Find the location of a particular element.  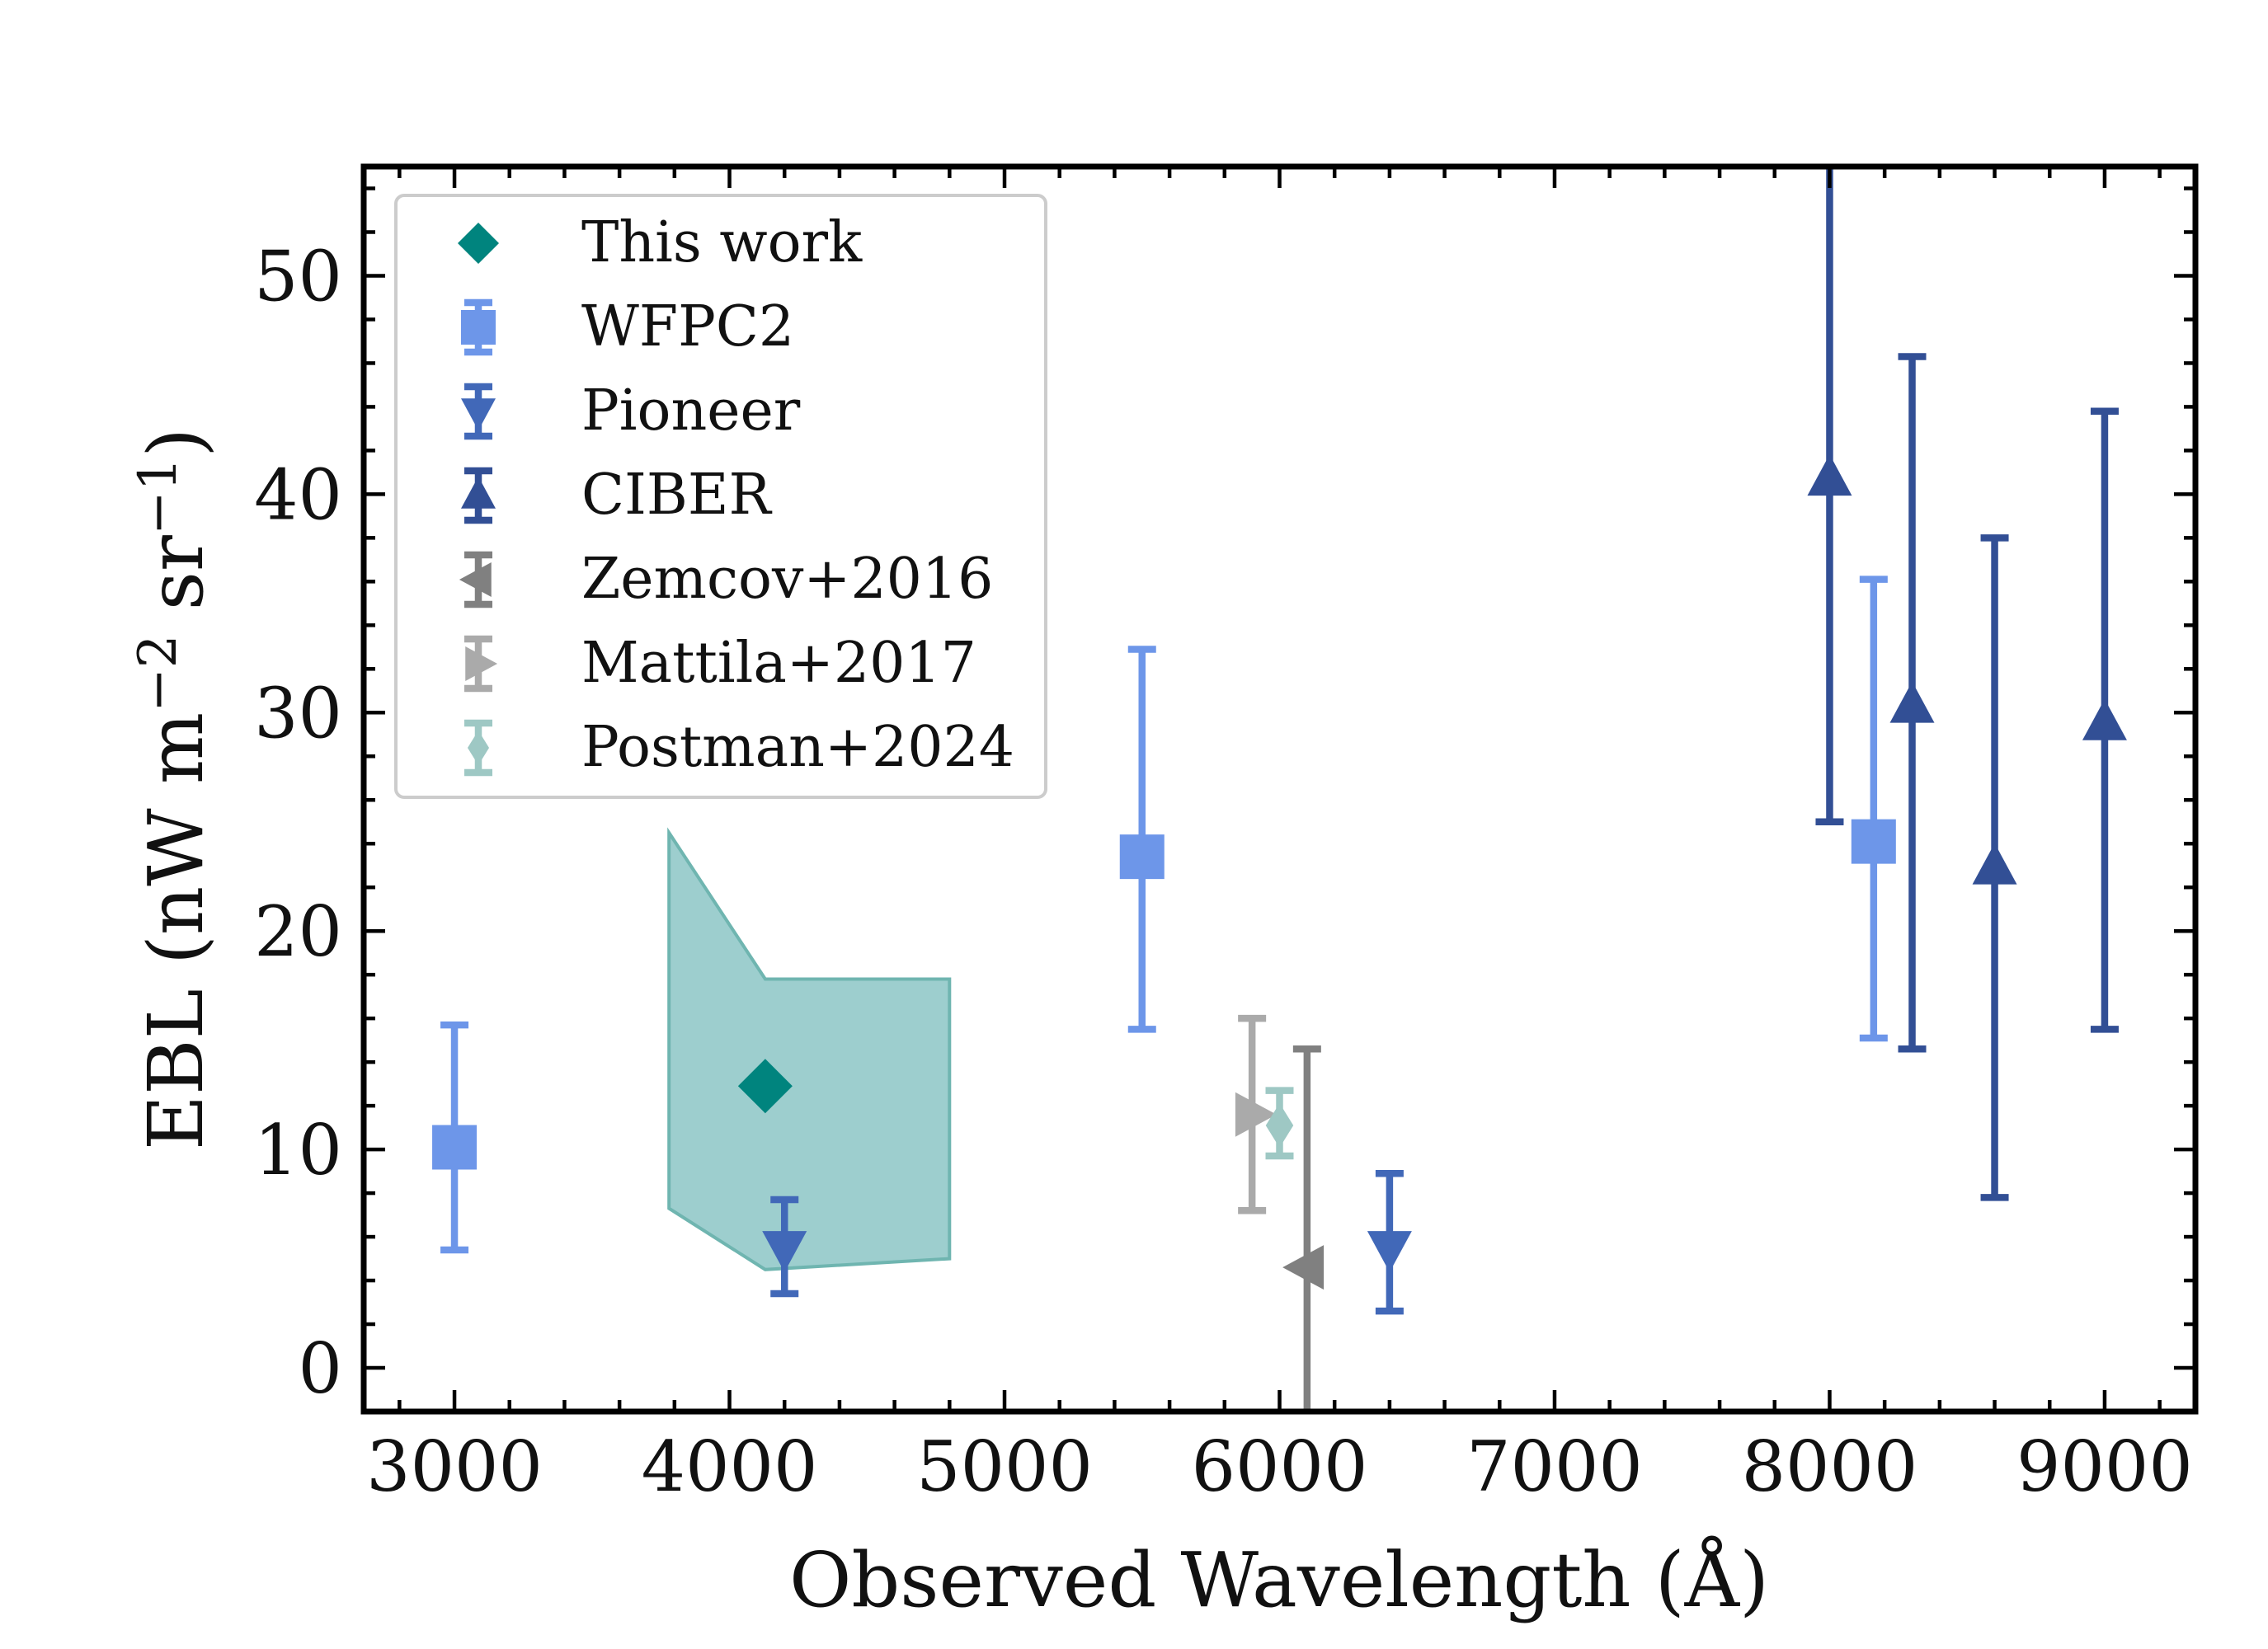

legend-label: This work is located at coordinates (722, 242).